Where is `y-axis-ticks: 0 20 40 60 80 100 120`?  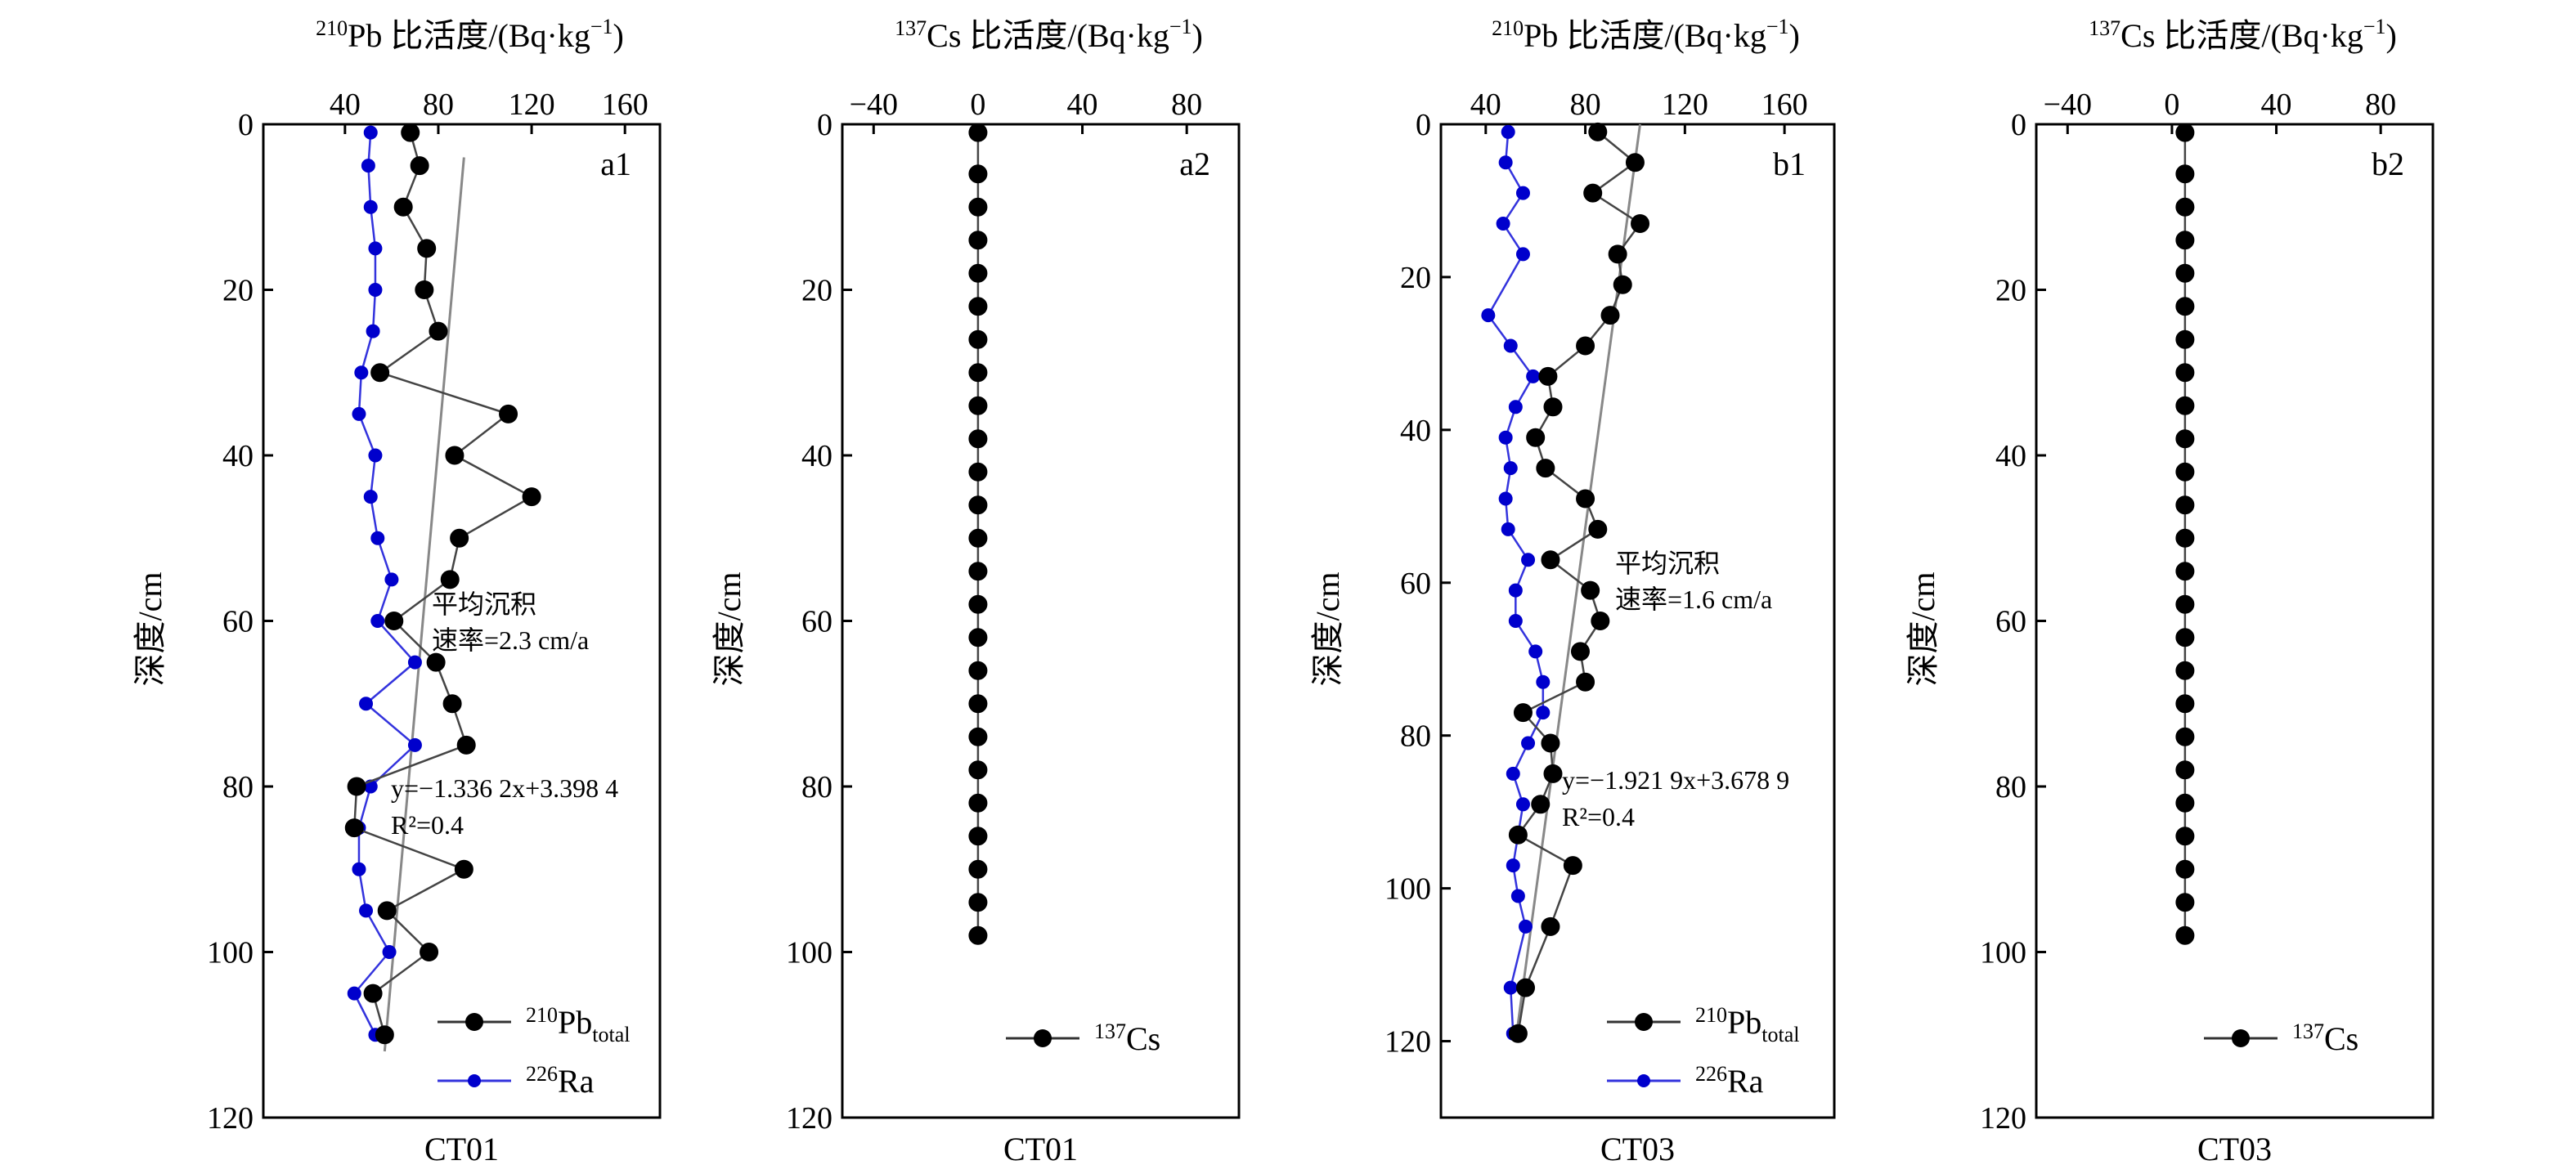
y-axis-ticks: 0 20 40 60 80 100 120 is located at coordinates (1417, 584).